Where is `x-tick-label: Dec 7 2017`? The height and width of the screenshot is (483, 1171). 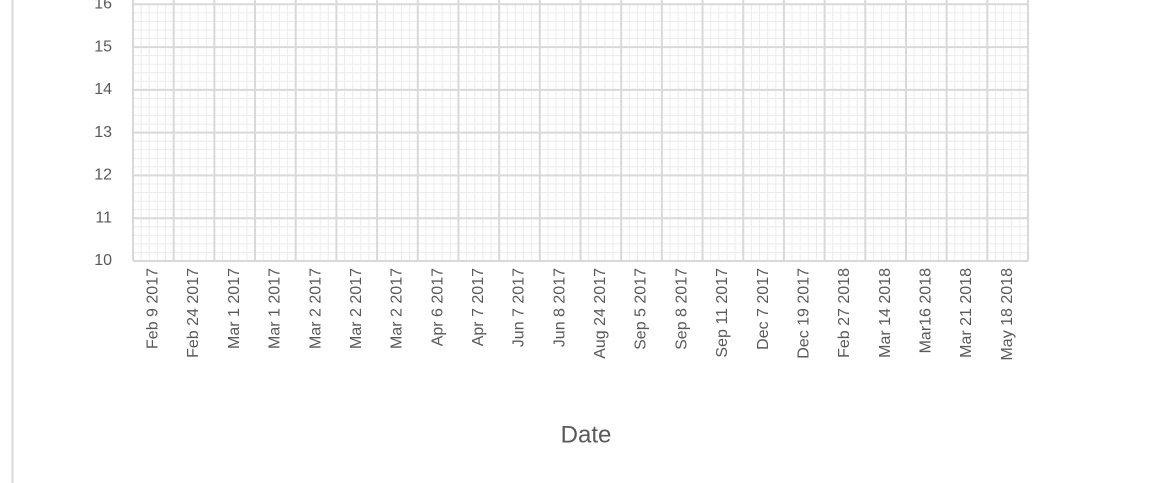
x-tick-label: Dec 7 2017 is located at coordinates (763, 309).